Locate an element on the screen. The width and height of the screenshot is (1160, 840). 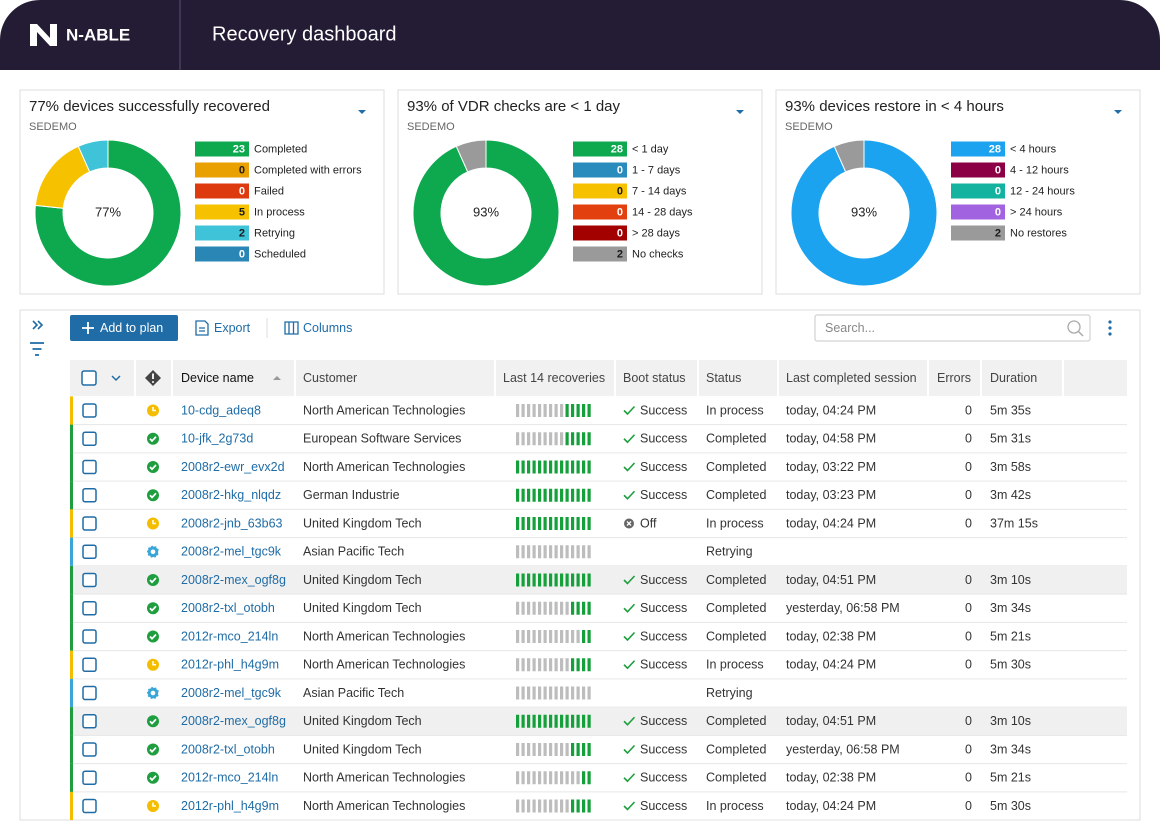
status-icon-check is located at coordinates (153, 721).